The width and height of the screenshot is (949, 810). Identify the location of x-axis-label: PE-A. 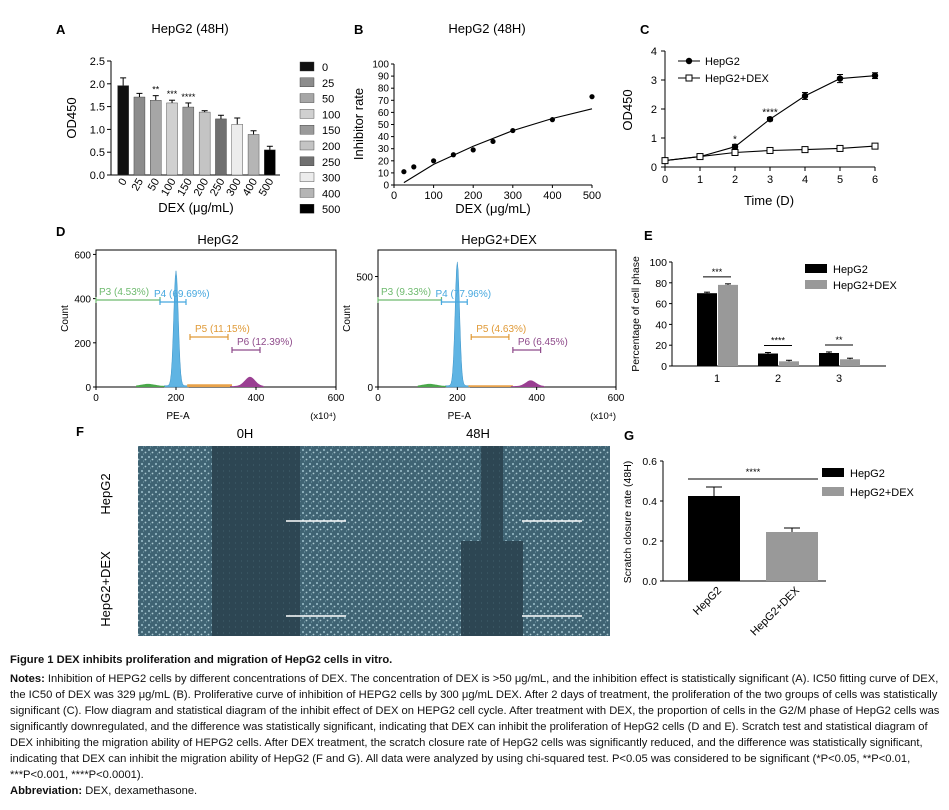
(460, 416).